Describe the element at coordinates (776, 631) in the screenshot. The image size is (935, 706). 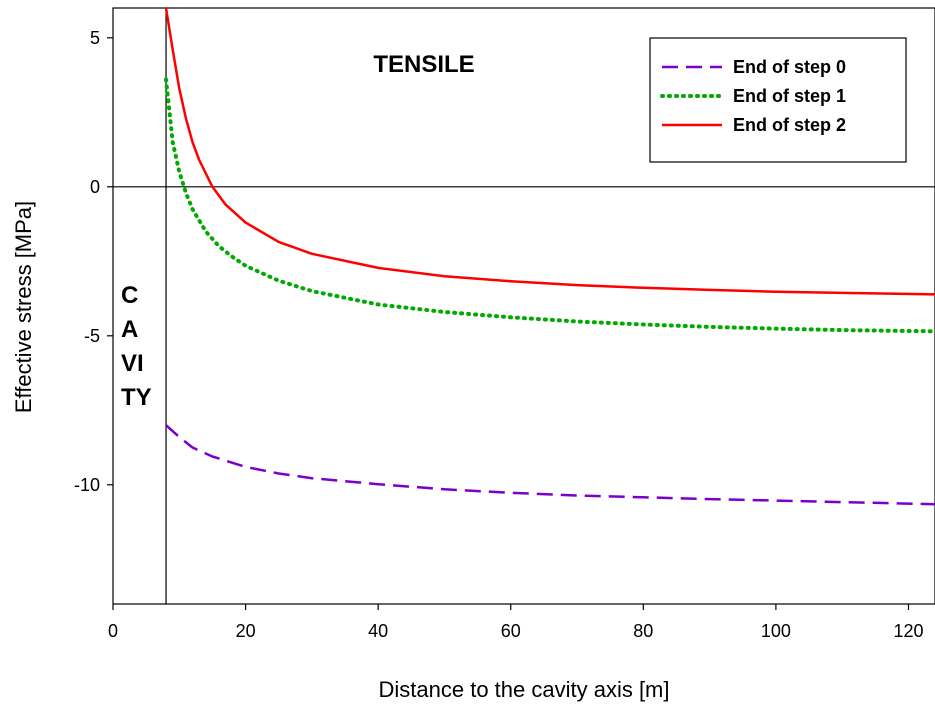
I see `x-tick-label: 100` at that location.